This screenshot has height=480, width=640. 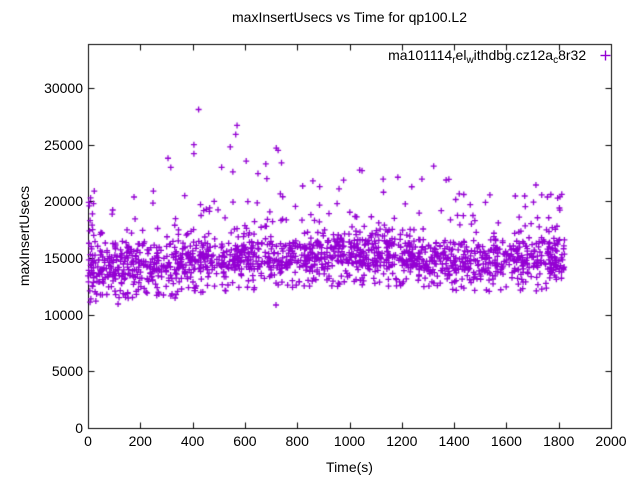 What do you see at coordinates (79, 428) in the screenshot?
I see `y-tick-label: 0` at bounding box center [79, 428].